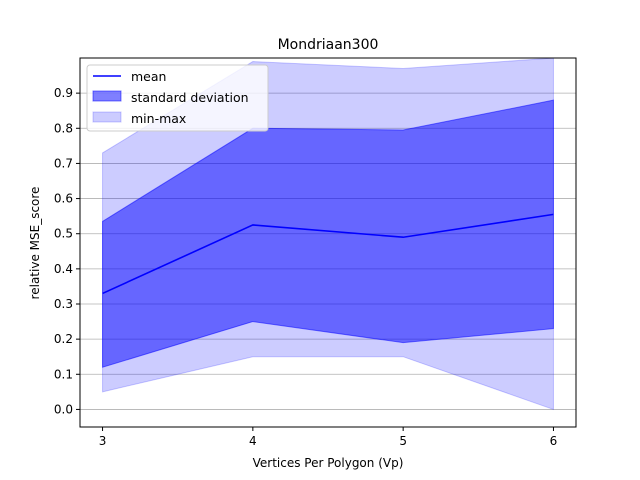 Image resolution: width=640 pixels, height=480 pixels. What do you see at coordinates (107, 96) in the screenshot?
I see `legend-swatch-standard-deviation` at bounding box center [107, 96].